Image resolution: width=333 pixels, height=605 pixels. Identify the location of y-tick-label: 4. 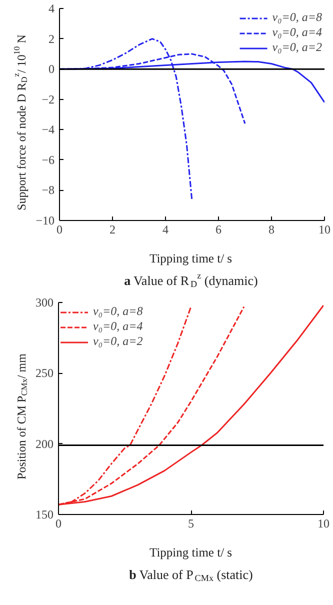
(51, 9).